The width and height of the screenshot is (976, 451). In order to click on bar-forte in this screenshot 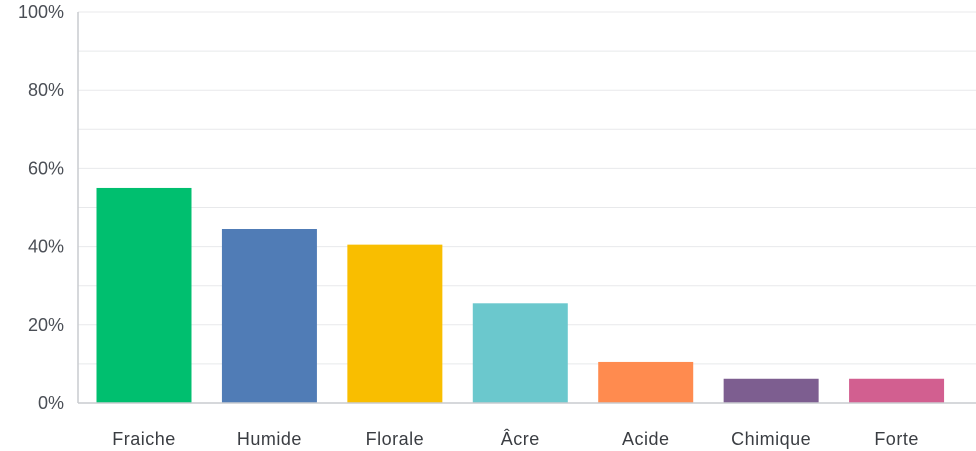, I will do `click(897, 390)`.